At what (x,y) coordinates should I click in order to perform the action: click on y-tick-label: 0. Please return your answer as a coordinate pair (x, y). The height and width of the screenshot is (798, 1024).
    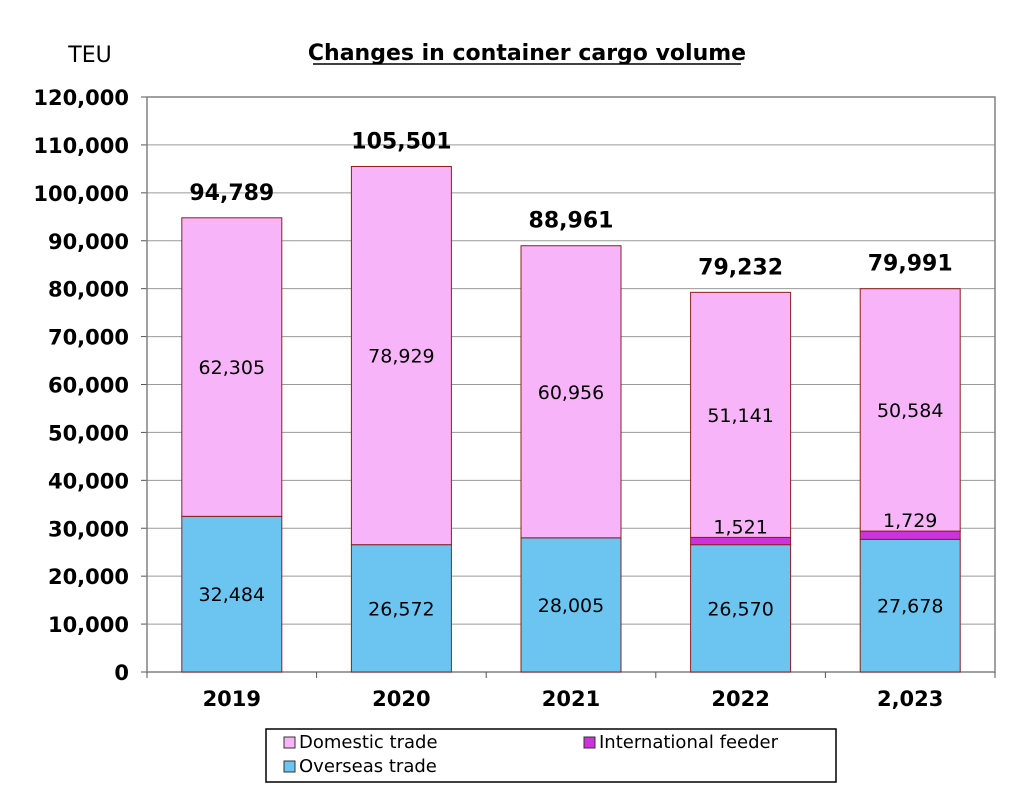
    Looking at the image, I should click on (121, 673).